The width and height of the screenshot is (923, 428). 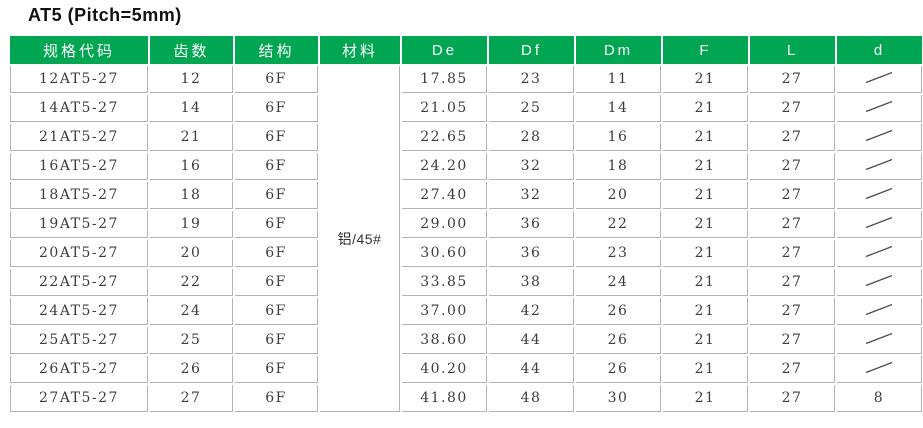 I want to click on cell-df: 44, so click(x=531, y=369).